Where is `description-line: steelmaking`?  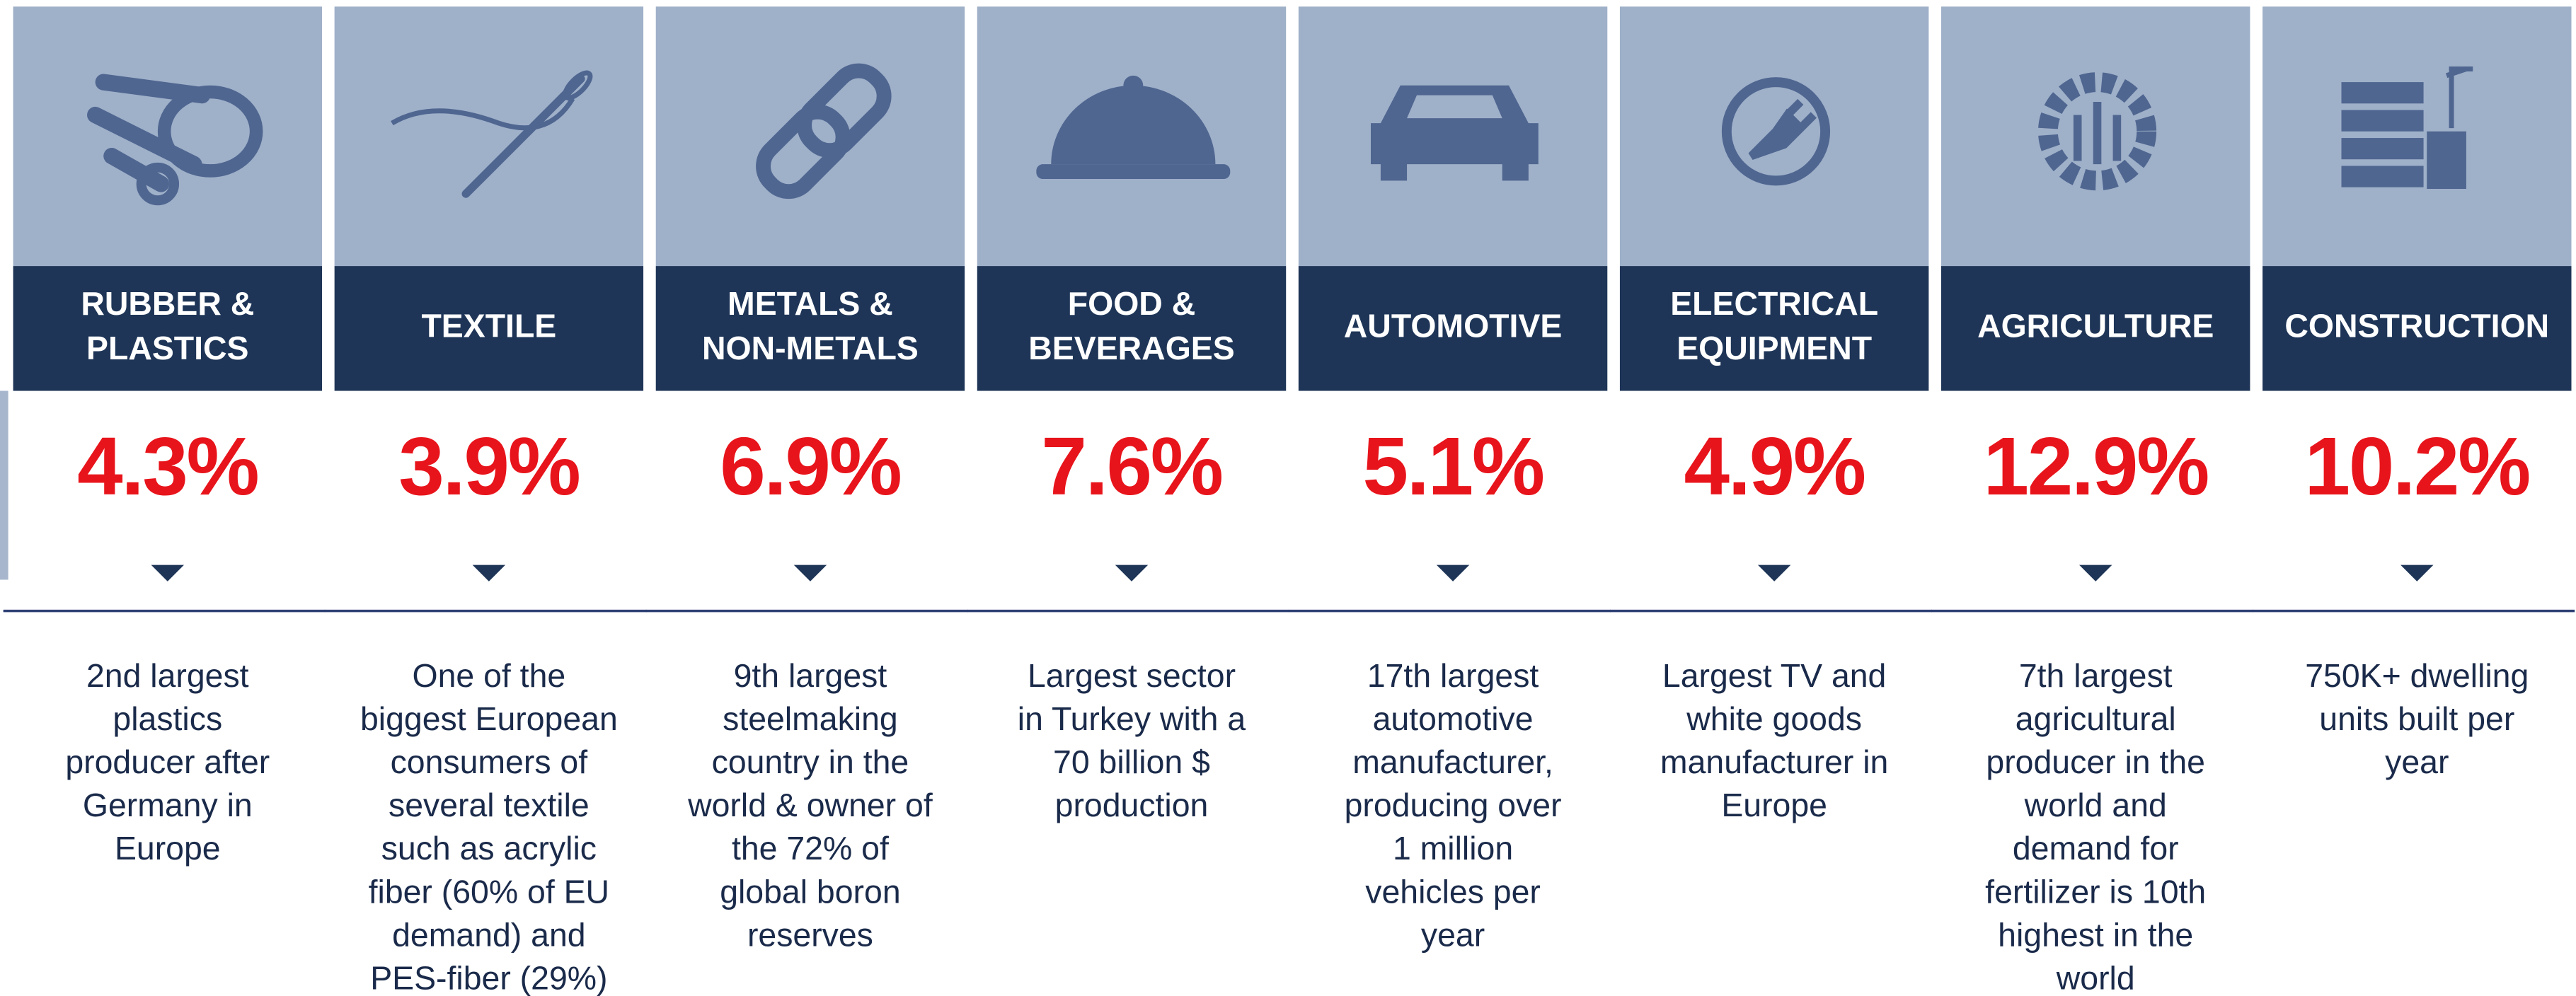 description-line: steelmaking is located at coordinates (810, 718).